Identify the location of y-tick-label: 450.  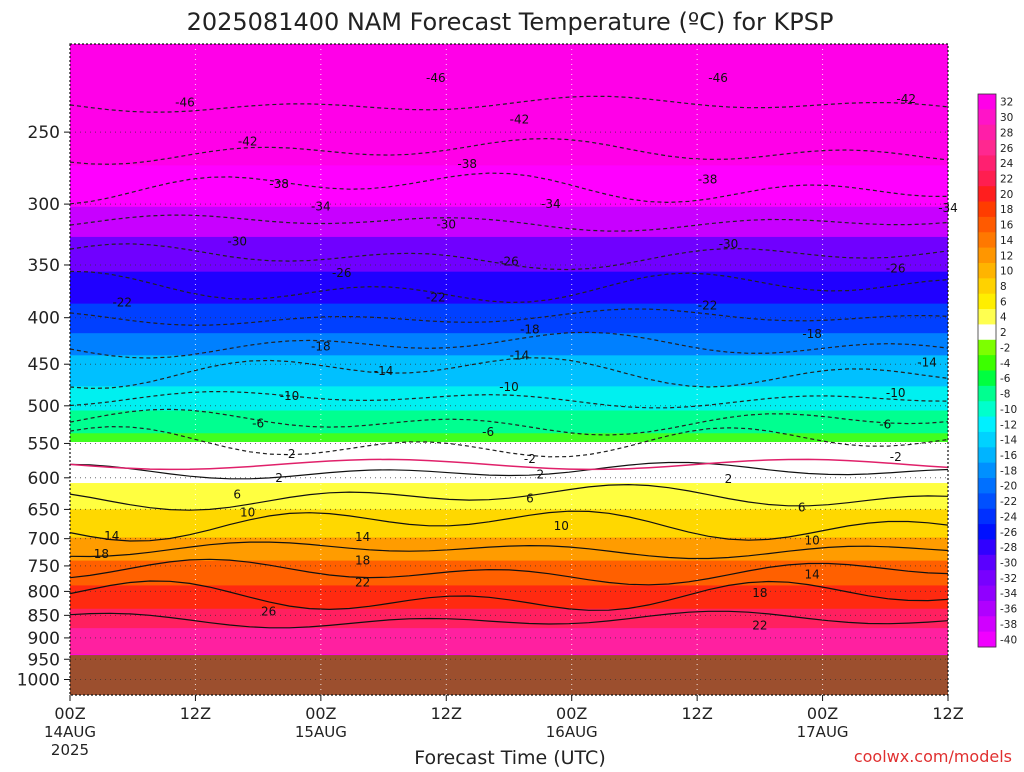
(44, 365).